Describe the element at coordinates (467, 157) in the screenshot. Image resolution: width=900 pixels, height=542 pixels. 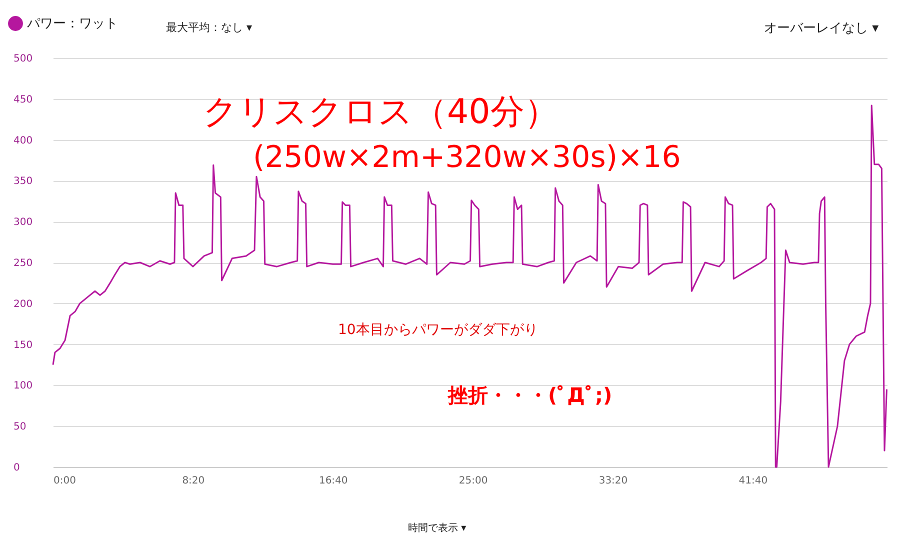
I see `annotation: (250w×2m+320w×30s)×16` at that location.